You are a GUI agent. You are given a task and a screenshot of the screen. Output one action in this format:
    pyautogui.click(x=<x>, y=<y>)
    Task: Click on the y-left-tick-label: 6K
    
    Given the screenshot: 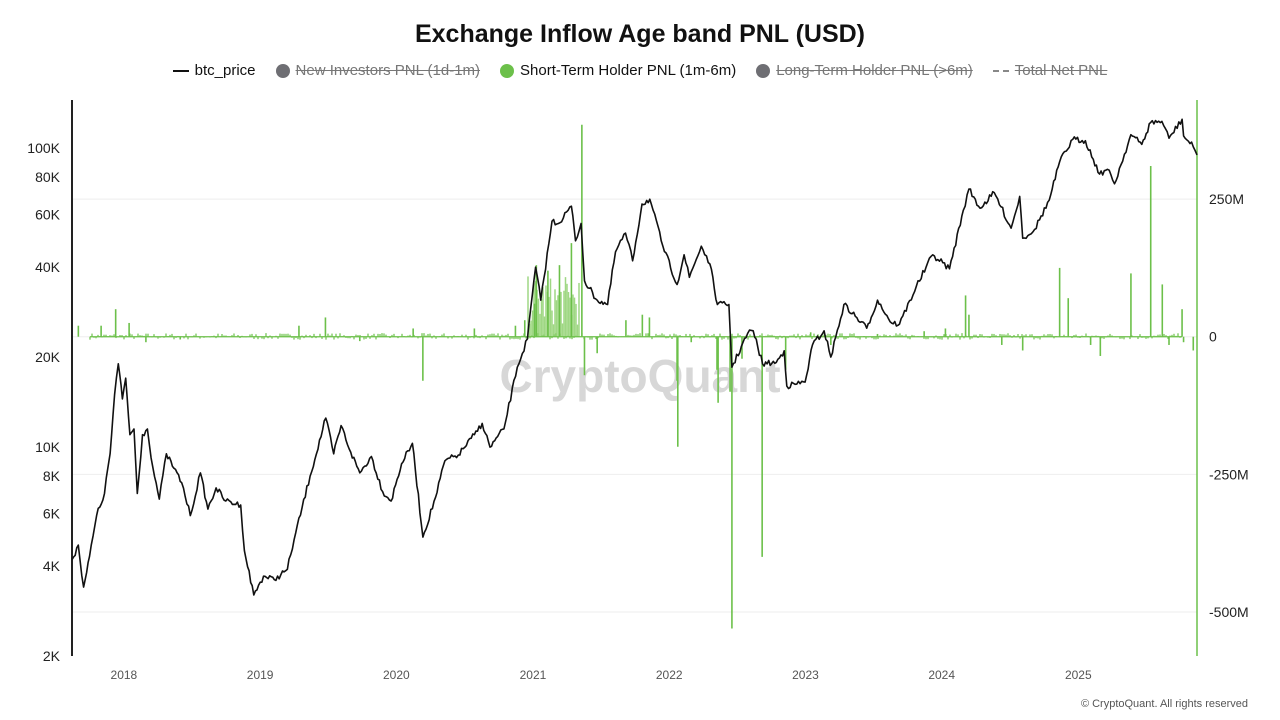 What is the action you would take?
    pyautogui.click(x=52, y=513)
    